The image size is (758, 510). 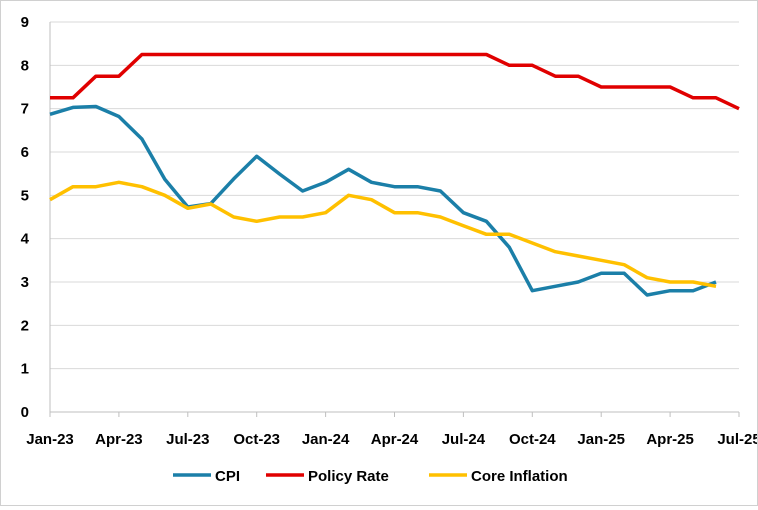 I want to click on y-tick-label: 7, so click(x=25, y=109).